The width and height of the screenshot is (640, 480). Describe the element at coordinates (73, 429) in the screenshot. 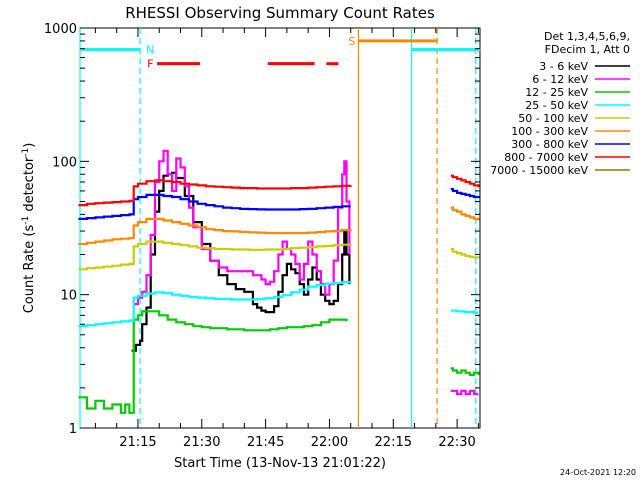

I see `y-tick-label-0: 1` at that location.